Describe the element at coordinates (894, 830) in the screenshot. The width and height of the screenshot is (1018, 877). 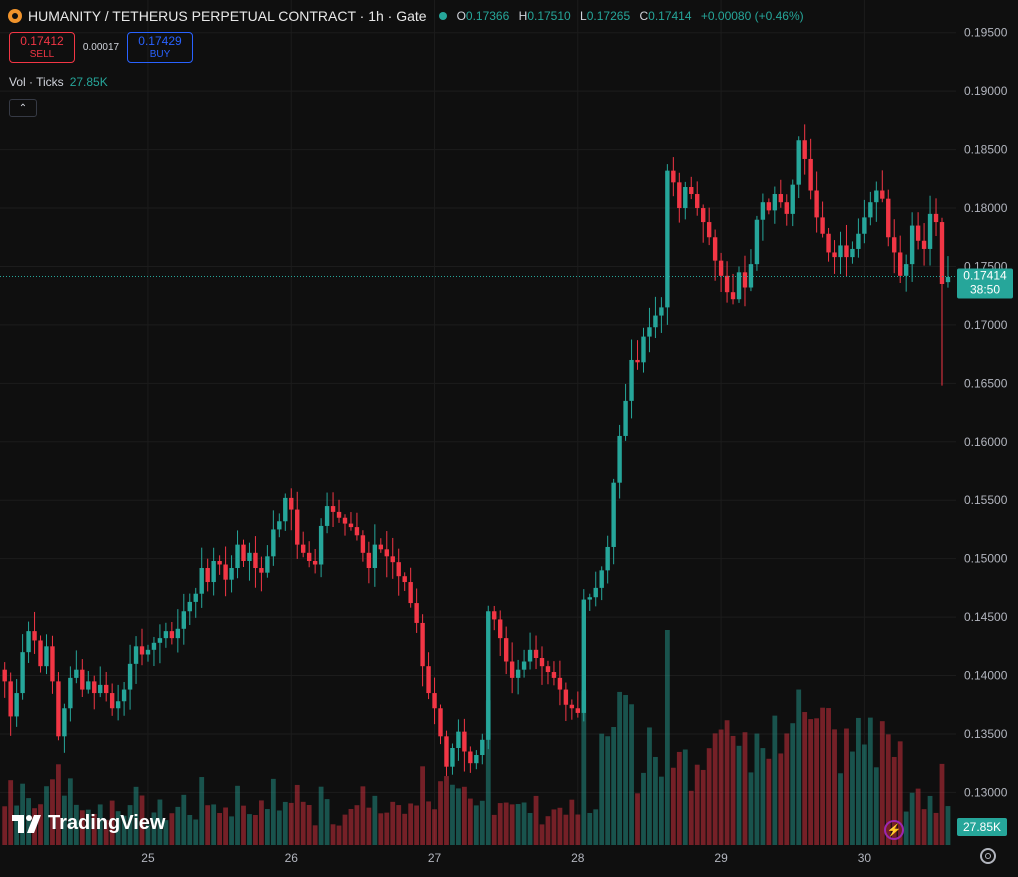
I see `lightning-icon: ⚡` at that location.